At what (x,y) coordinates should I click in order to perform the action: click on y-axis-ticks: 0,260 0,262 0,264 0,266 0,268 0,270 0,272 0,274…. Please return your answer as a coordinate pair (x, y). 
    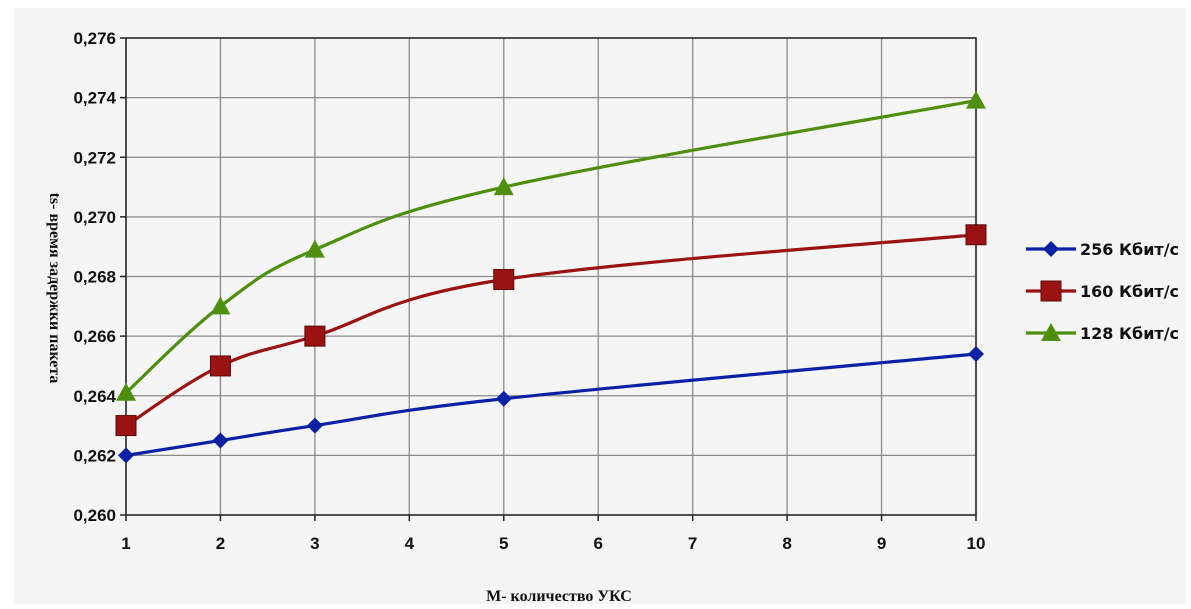
    Looking at the image, I should click on (99, 277).